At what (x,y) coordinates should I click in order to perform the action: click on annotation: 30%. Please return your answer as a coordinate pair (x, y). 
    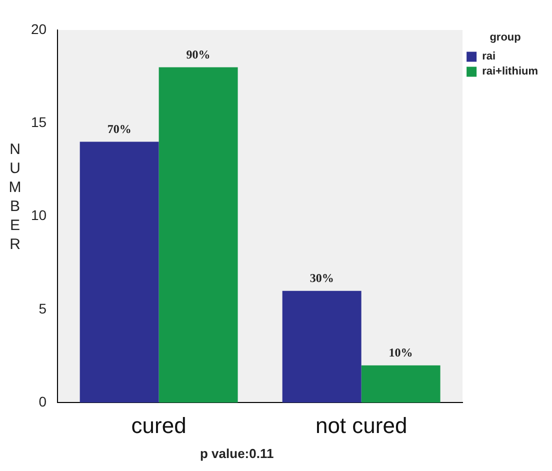
    Looking at the image, I should click on (322, 277).